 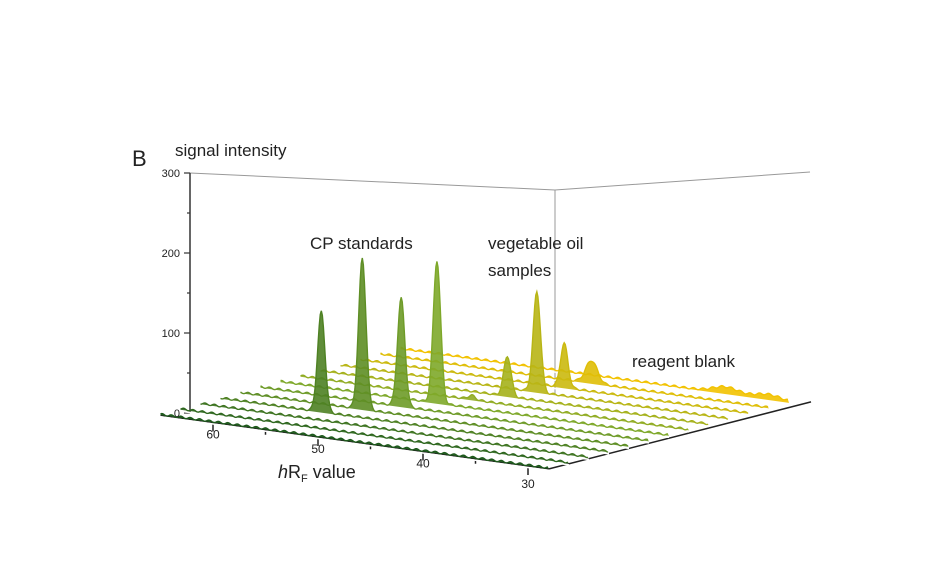 What do you see at coordinates (213, 435) in the screenshot?
I see `x-tick-label: 60` at bounding box center [213, 435].